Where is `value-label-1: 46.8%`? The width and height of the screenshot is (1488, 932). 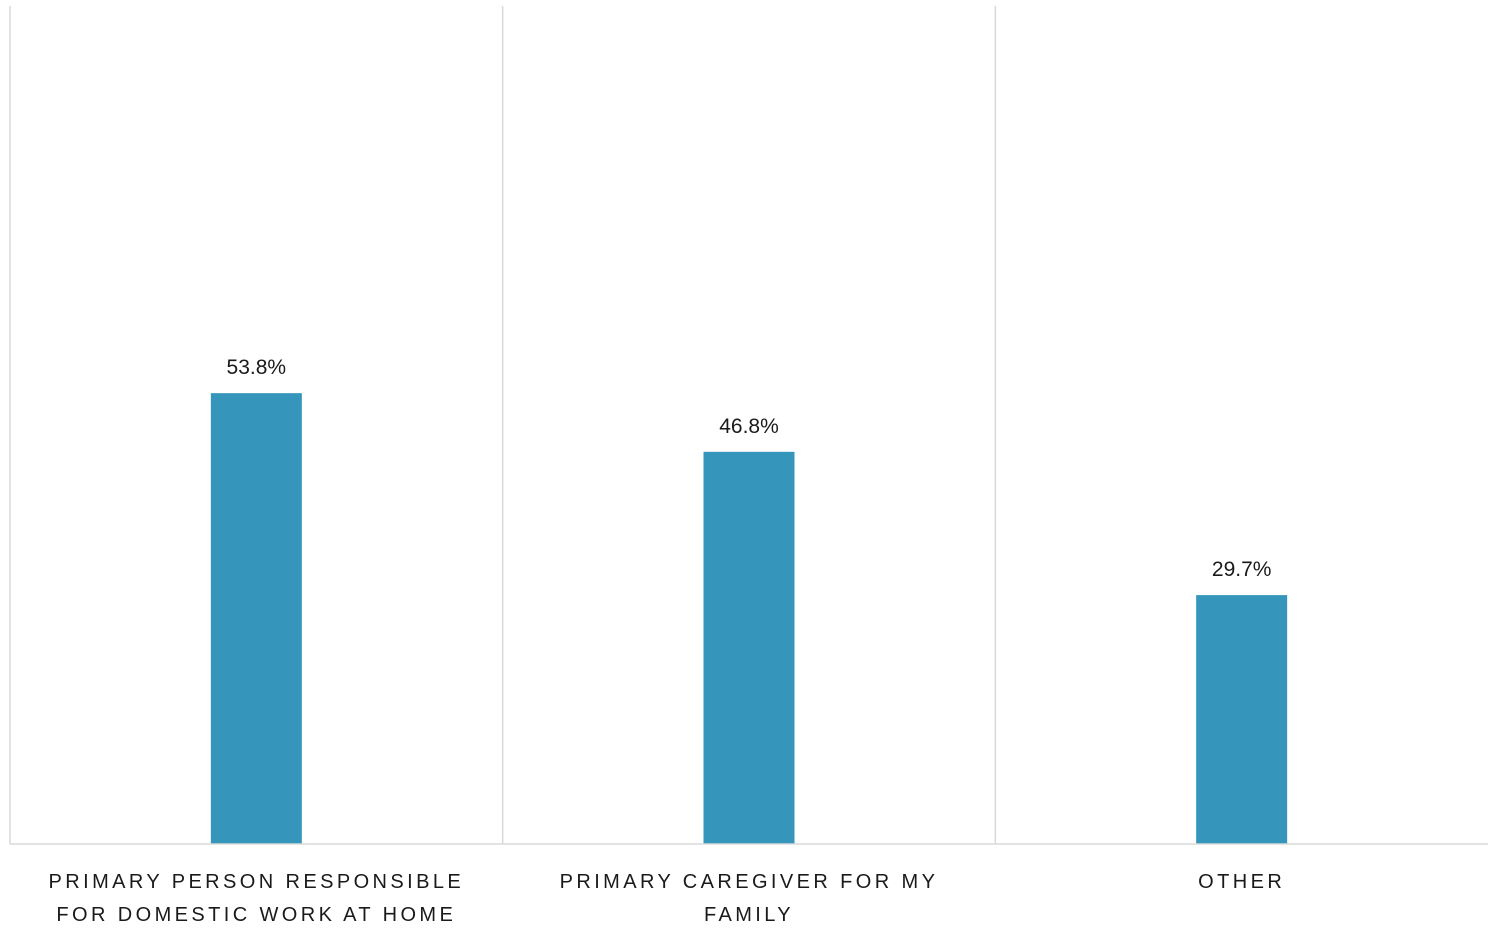
value-label-1: 46.8% is located at coordinates (749, 426).